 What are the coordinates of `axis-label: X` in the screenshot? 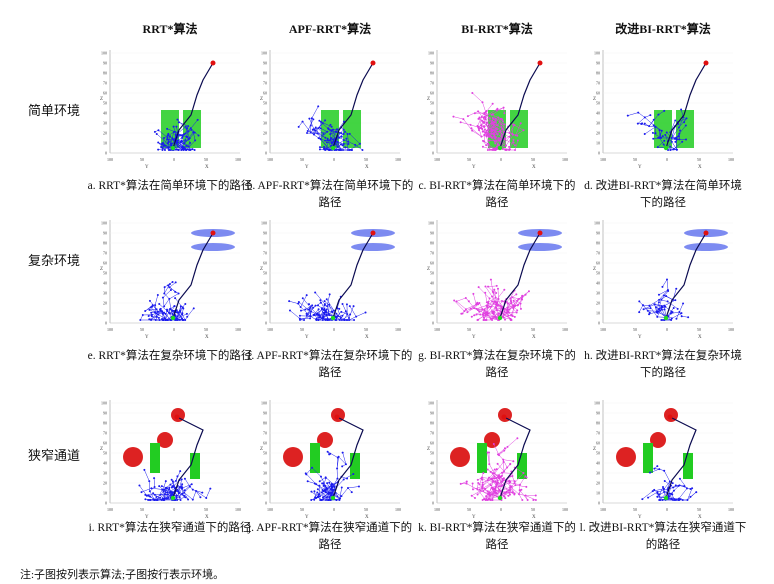 It's located at (207, 167).